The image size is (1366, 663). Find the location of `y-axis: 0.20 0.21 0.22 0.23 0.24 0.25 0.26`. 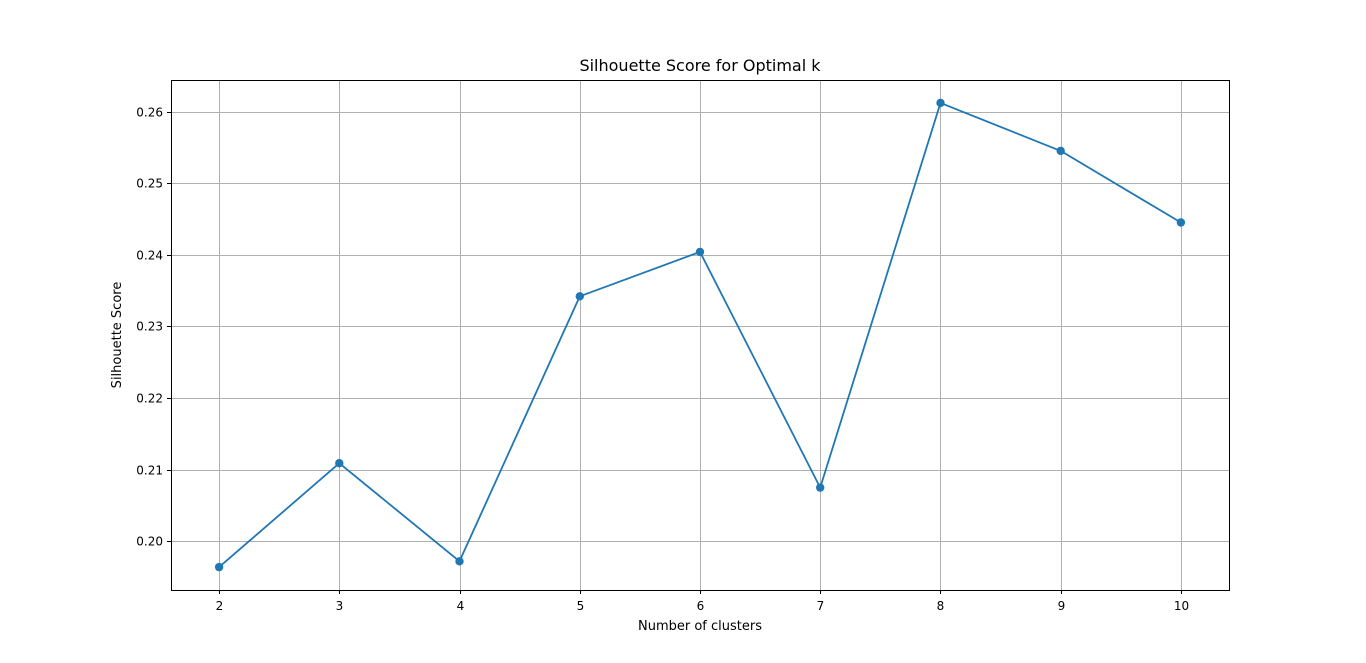

y-axis: 0.20 0.21 0.22 0.23 0.24 0.25 0.26 is located at coordinates (153, 327).